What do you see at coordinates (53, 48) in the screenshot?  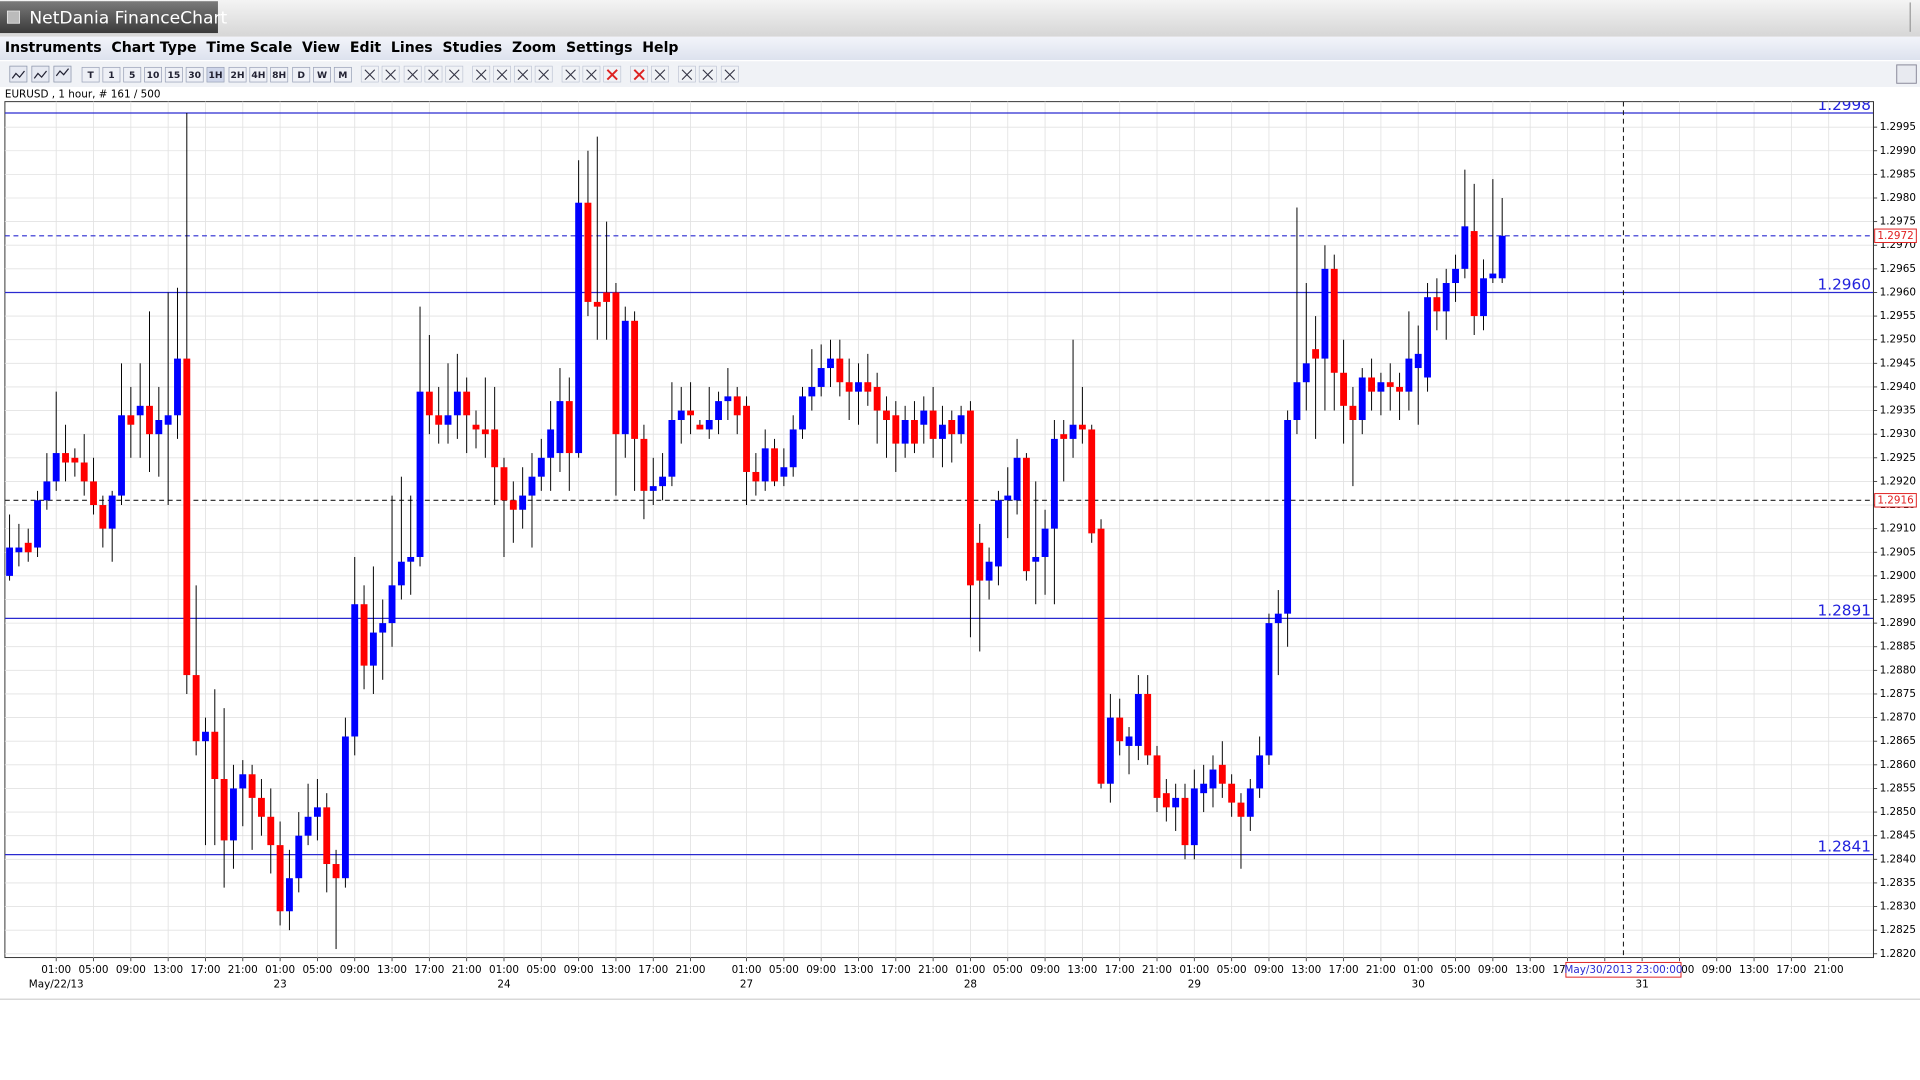 I see `menu-item: Instruments` at bounding box center [53, 48].